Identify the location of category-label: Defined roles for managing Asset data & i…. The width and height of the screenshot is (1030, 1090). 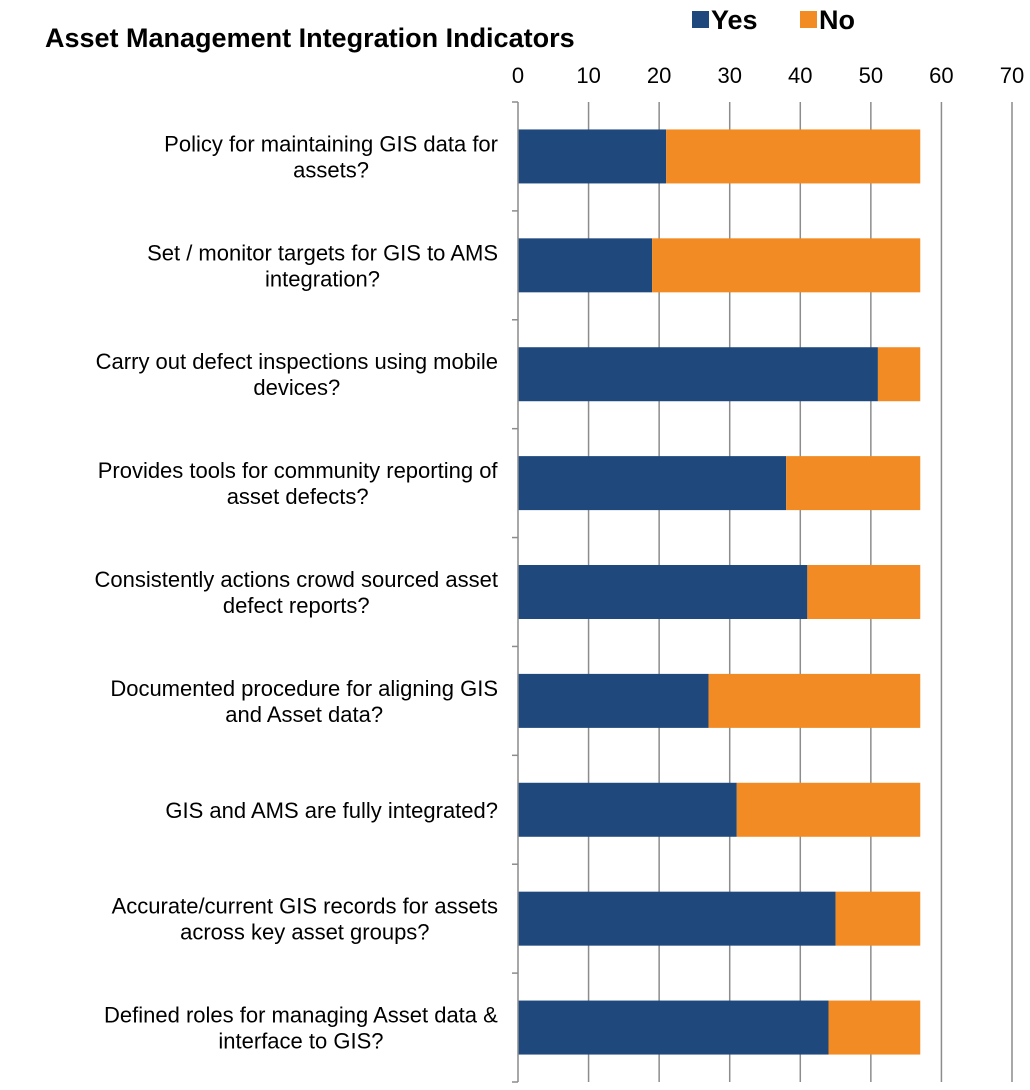
(301, 1028).